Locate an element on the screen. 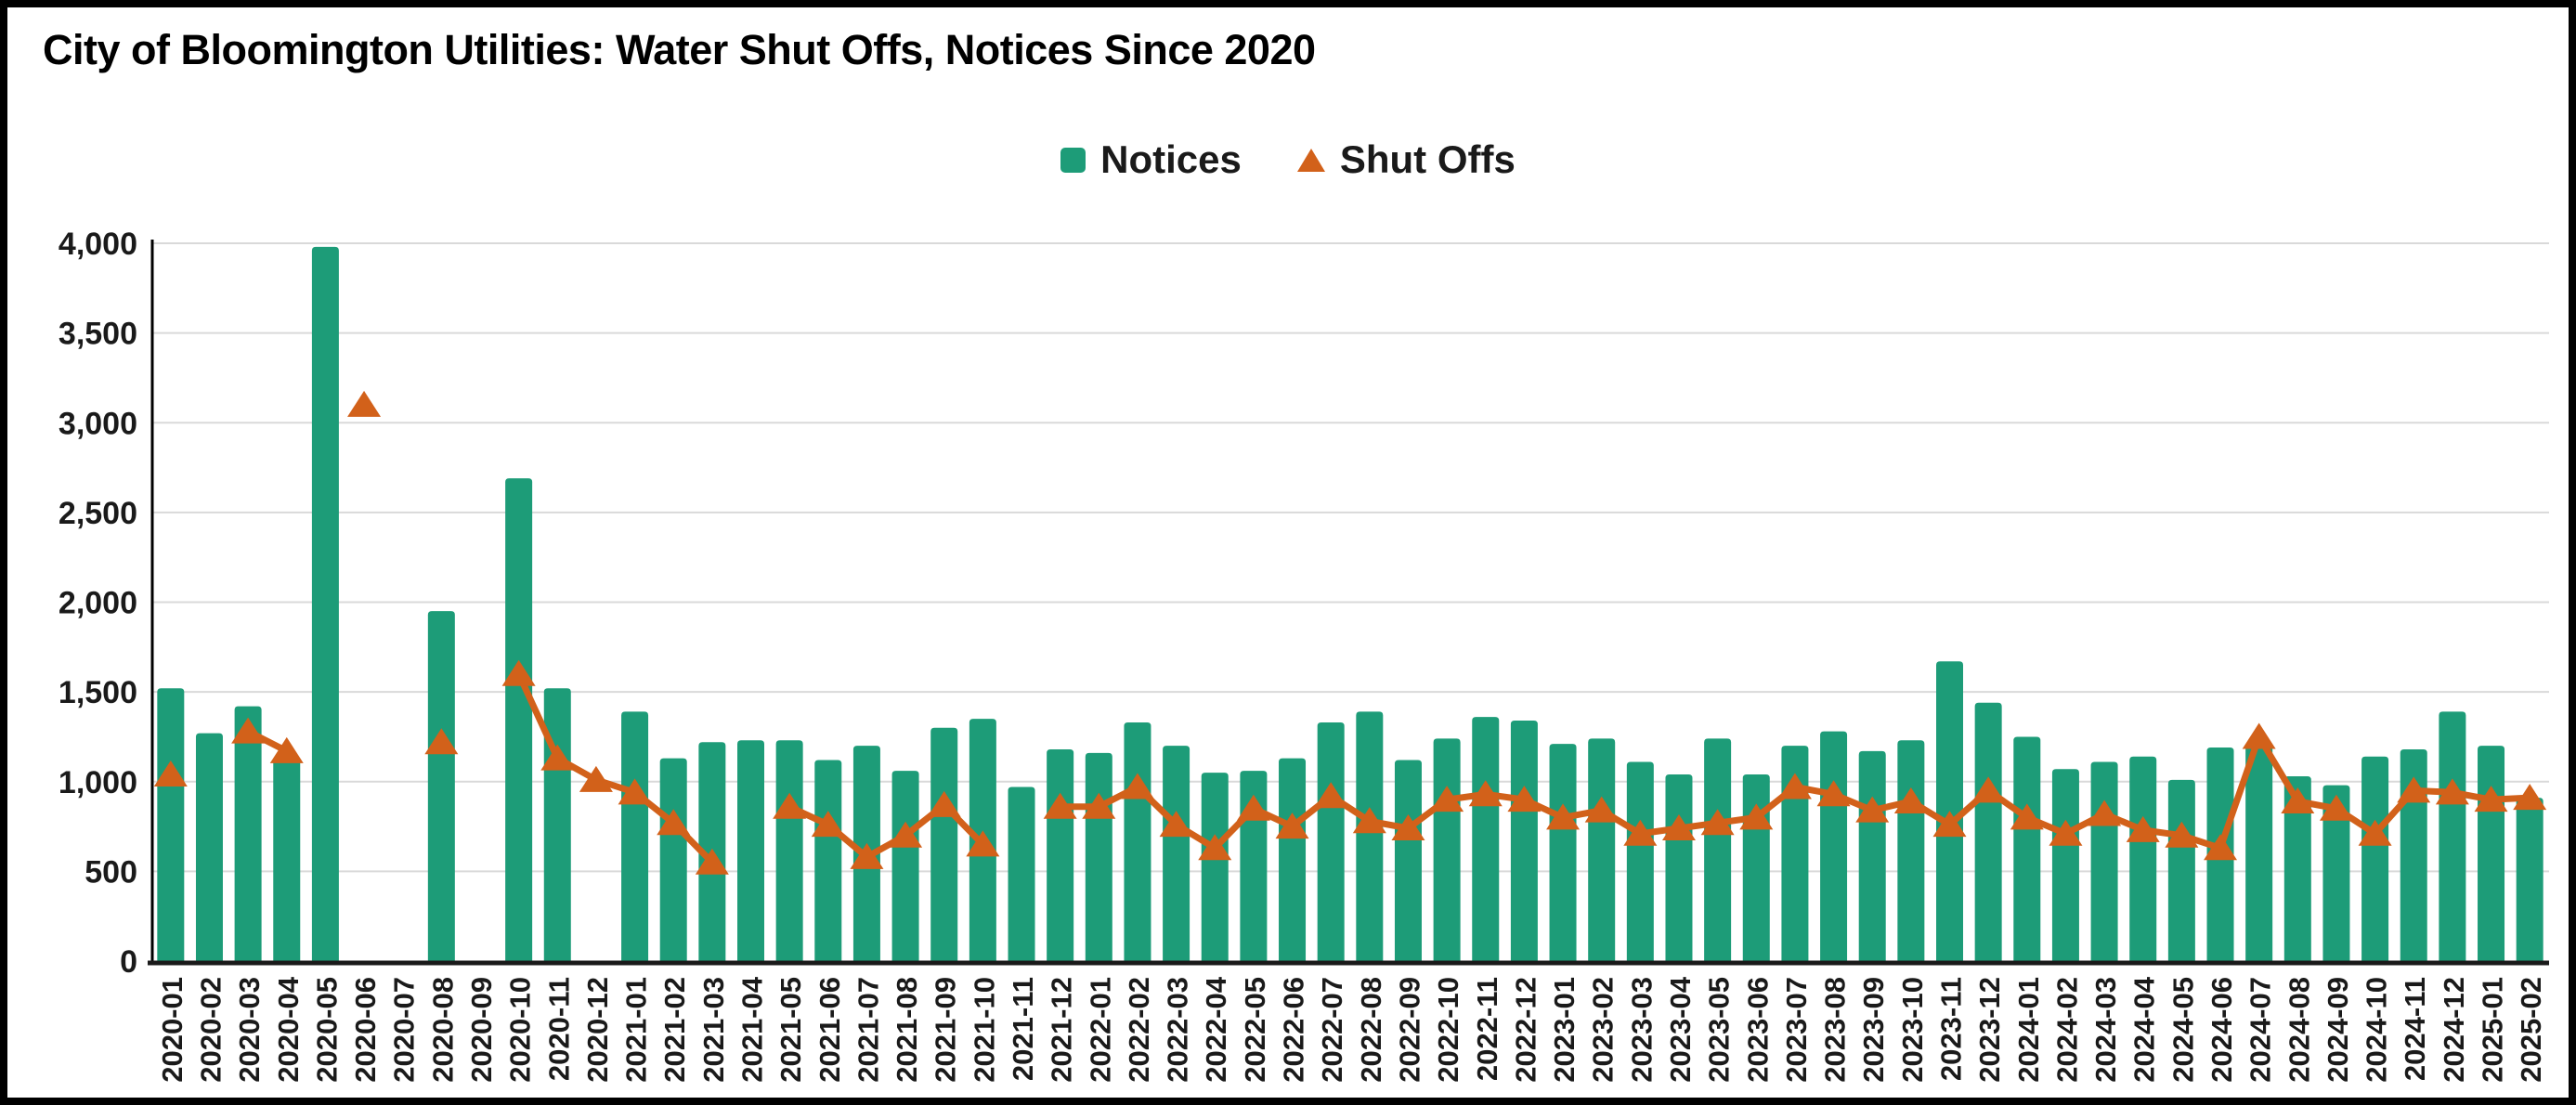  x-tick-label-2021-09: 2021-09 is located at coordinates (946, 1030).